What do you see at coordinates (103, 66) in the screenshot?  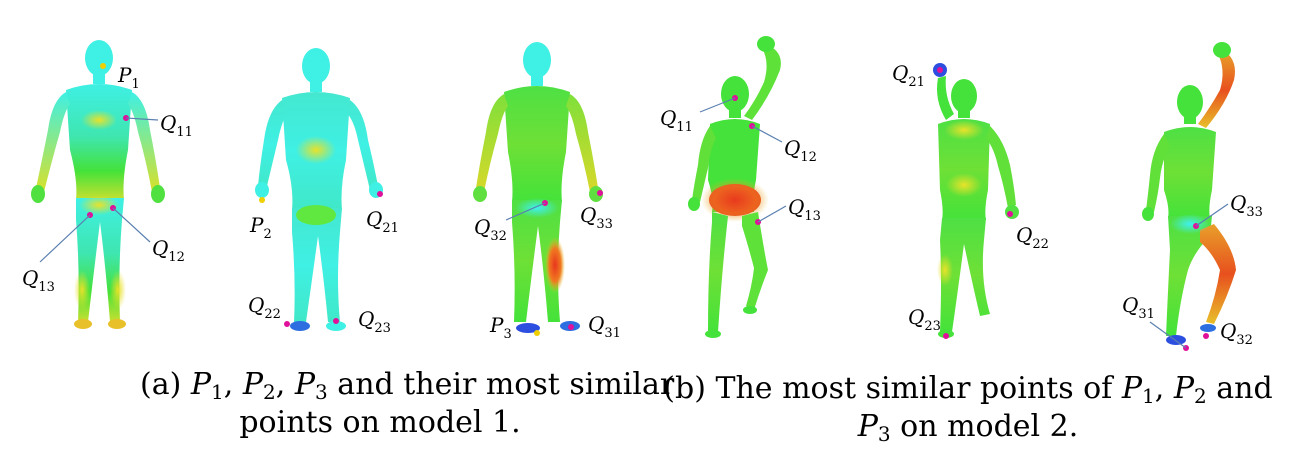 I see `marker-p1` at bounding box center [103, 66].